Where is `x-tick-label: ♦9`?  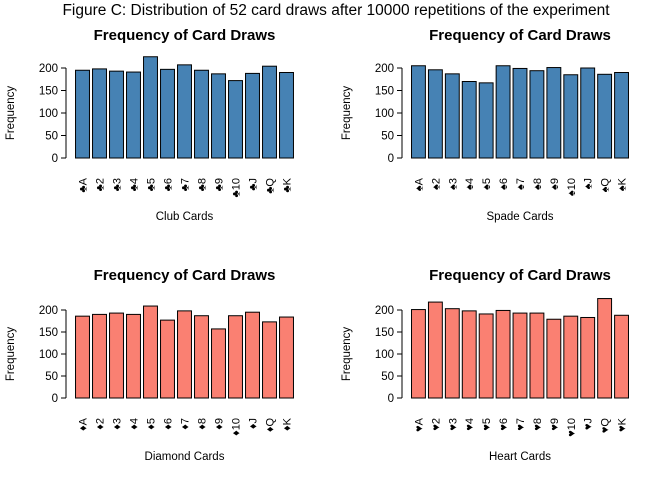 x-tick-label: ♦9 is located at coordinates (220, 424).